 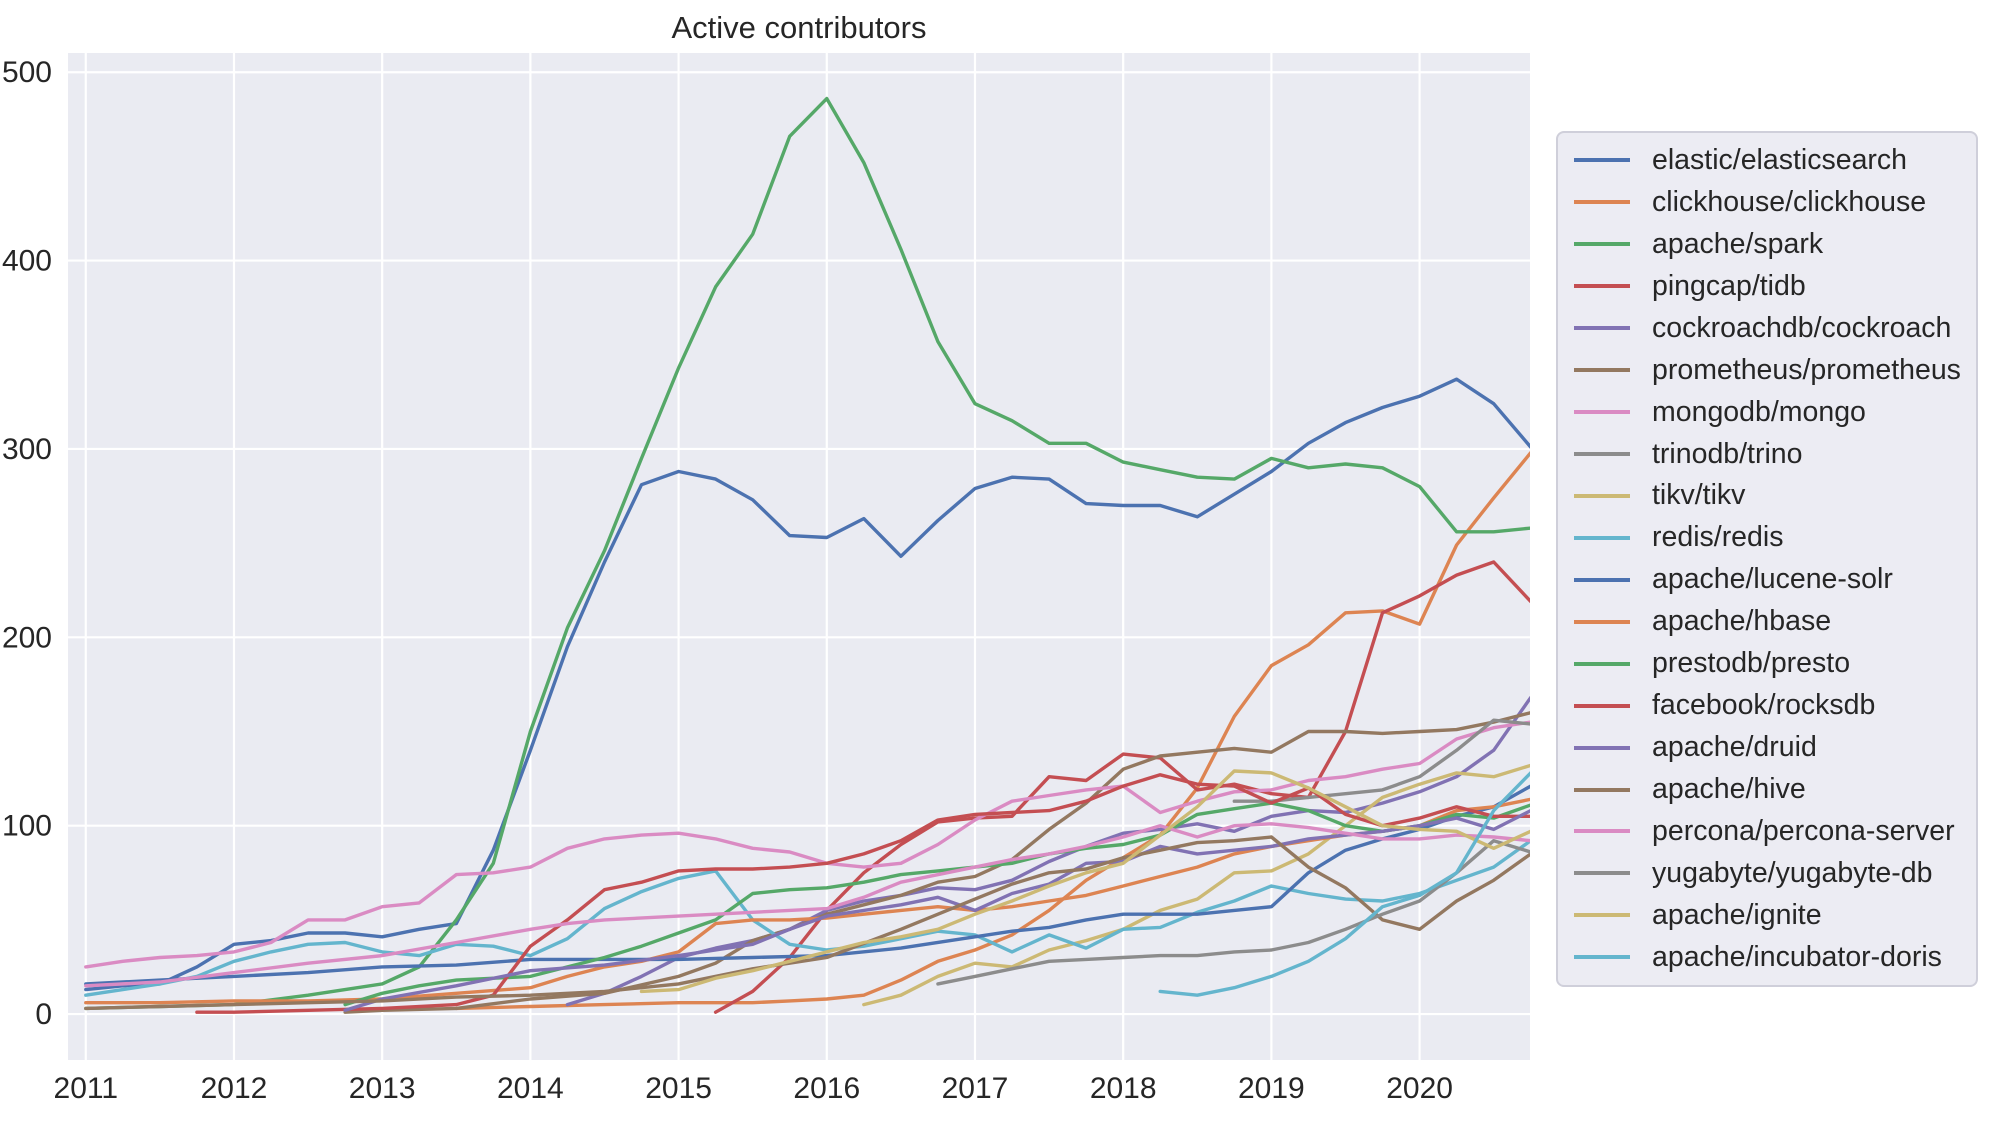 I want to click on legend-item-prometheus/prometheus: prometheus/prometheus, so click(x=1775, y=370).